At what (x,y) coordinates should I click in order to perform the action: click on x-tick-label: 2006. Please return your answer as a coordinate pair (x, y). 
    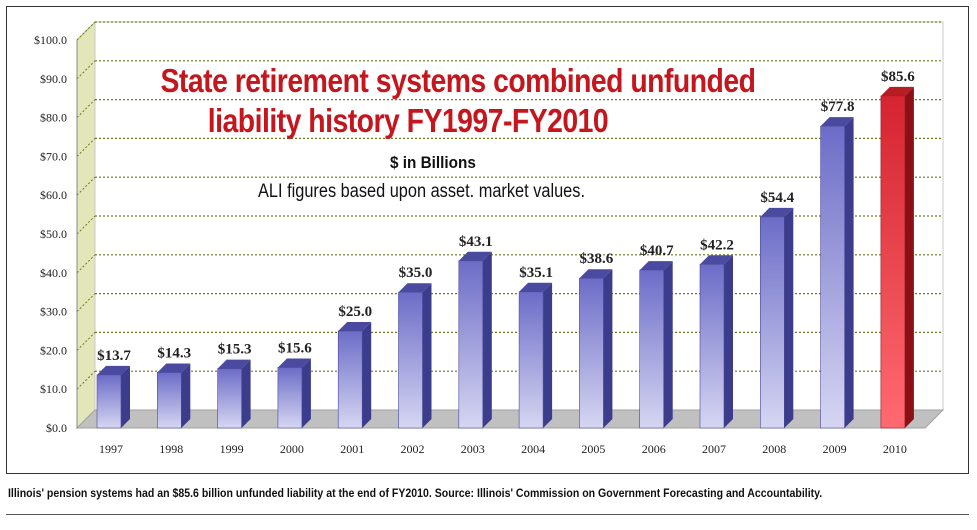
    Looking at the image, I should click on (654, 449).